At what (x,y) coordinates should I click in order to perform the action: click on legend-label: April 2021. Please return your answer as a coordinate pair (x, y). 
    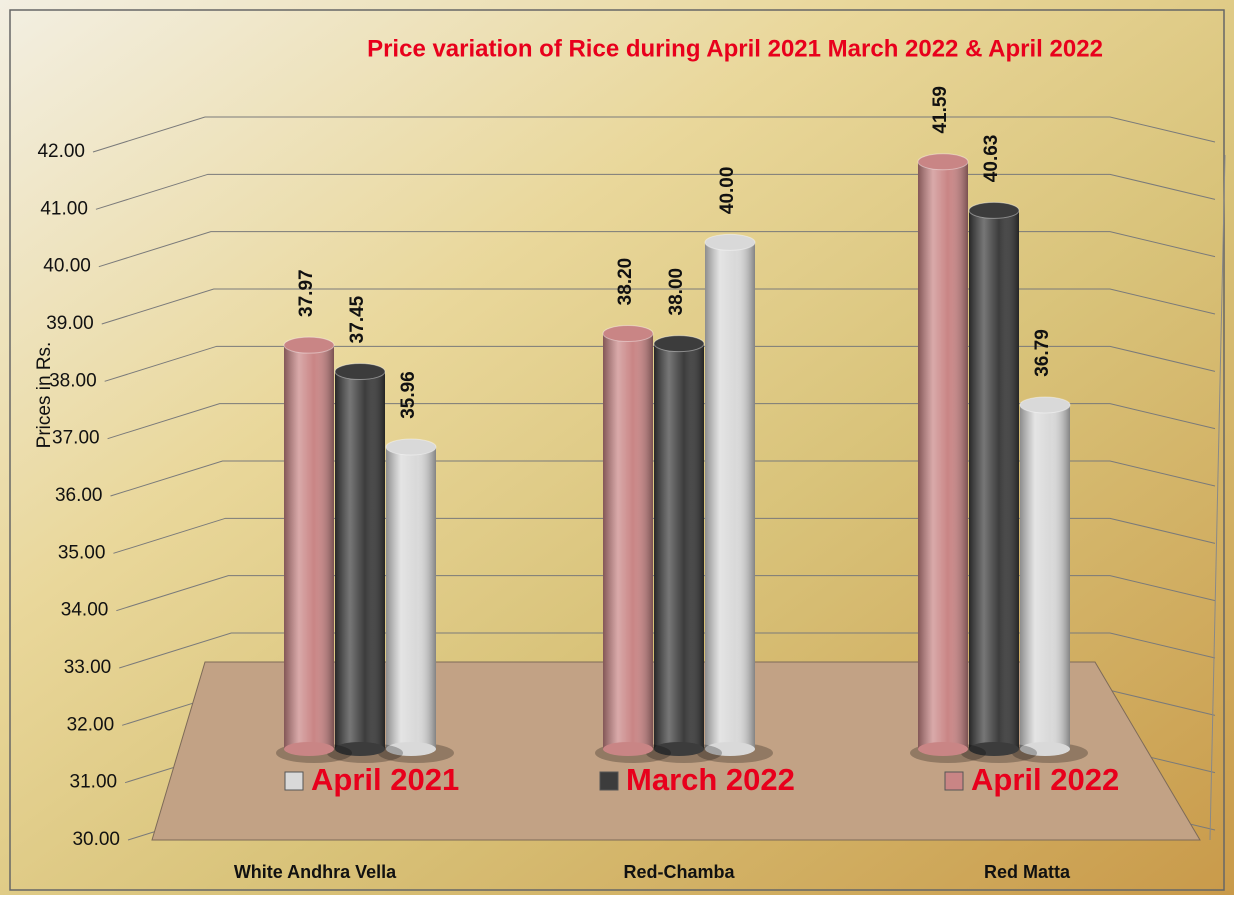
    Looking at the image, I should click on (385, 779).